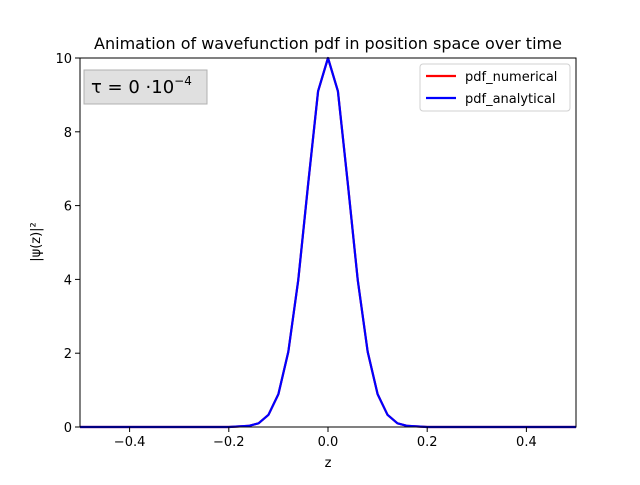  I want to click on annotation-box, so click(145, 87).